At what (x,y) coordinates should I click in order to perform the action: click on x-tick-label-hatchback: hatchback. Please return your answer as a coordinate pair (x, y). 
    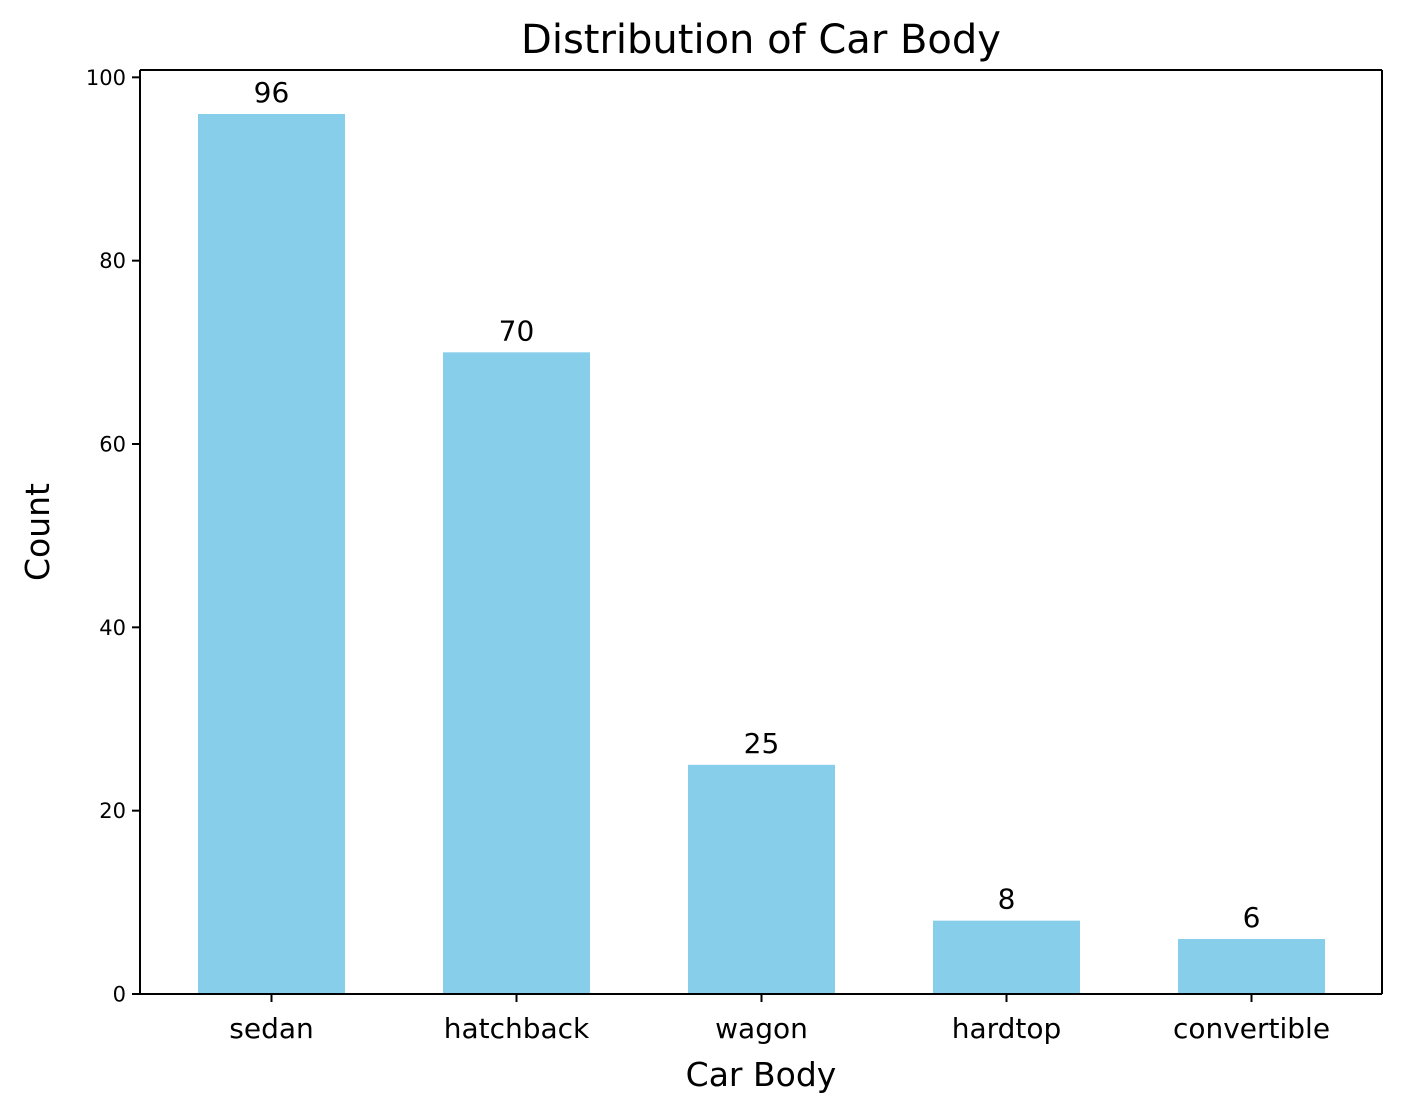
    Looking at the image, I should click on (517, 1028).